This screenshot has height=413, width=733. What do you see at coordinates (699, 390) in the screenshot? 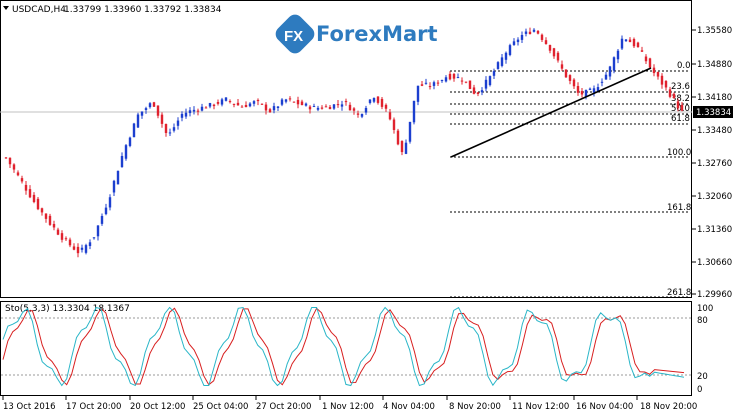
I see `sto-axis-label: 0` at bounding box center [699, 390].